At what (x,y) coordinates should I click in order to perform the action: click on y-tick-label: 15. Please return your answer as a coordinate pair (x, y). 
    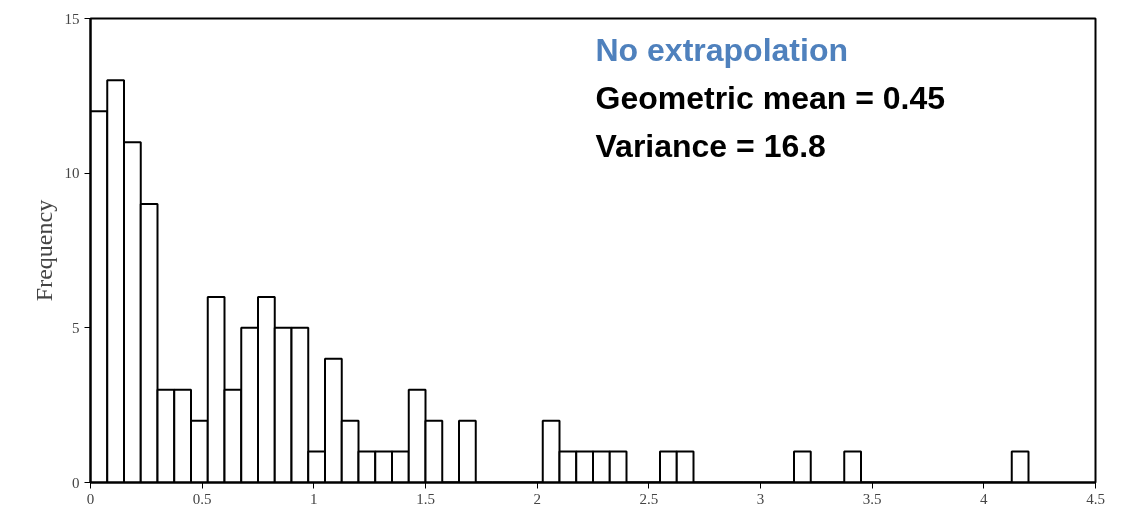
    Looking at the image, I should click on (72, 18).